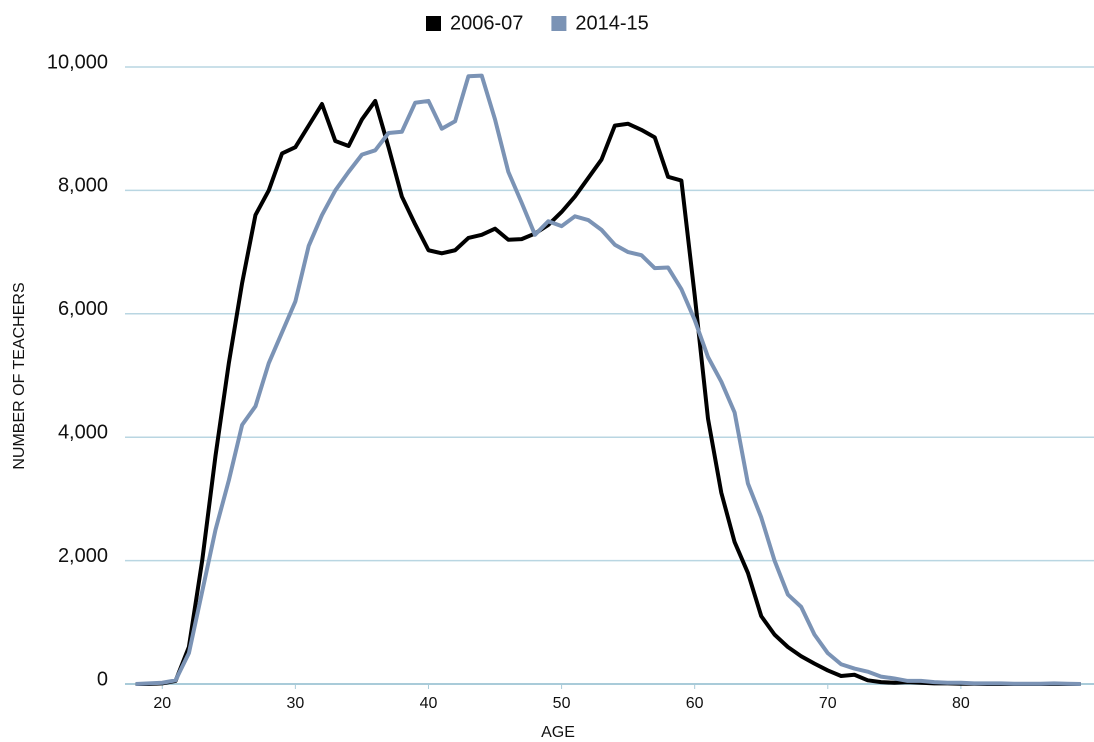 The width and height of the screenshot is (1094, 742). What do you see at coordinates (429, 703) in the screenshot?
I see `x-tick-label: 40` at bounding box center [429, 703].